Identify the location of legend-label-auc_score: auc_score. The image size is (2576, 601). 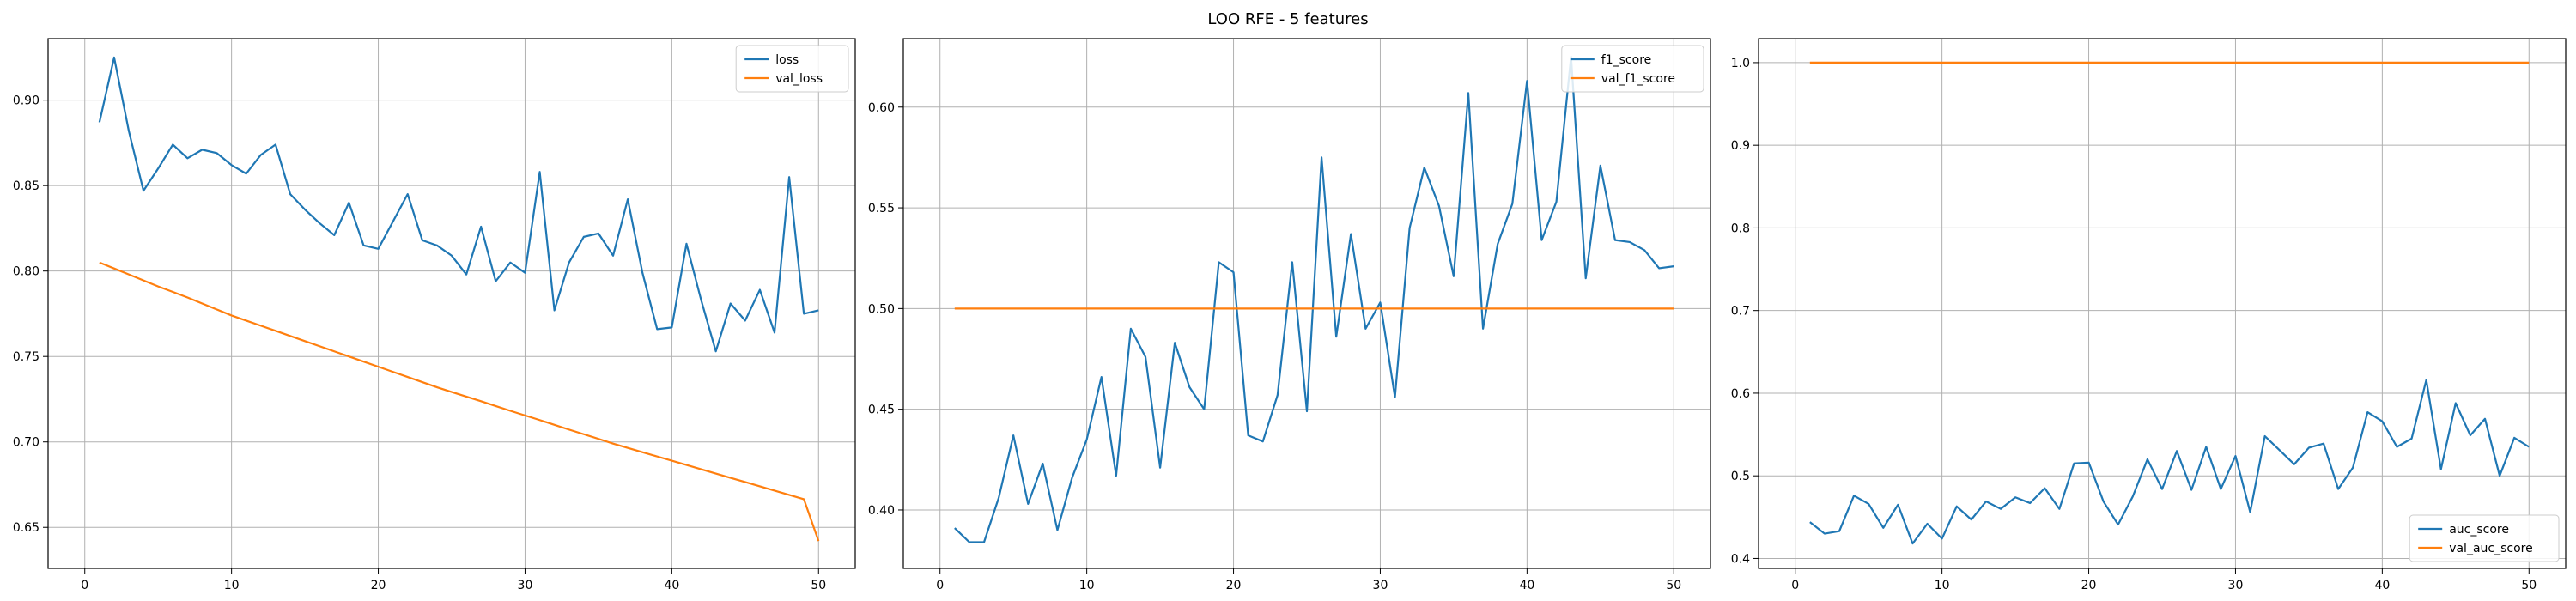
(2479, 530).